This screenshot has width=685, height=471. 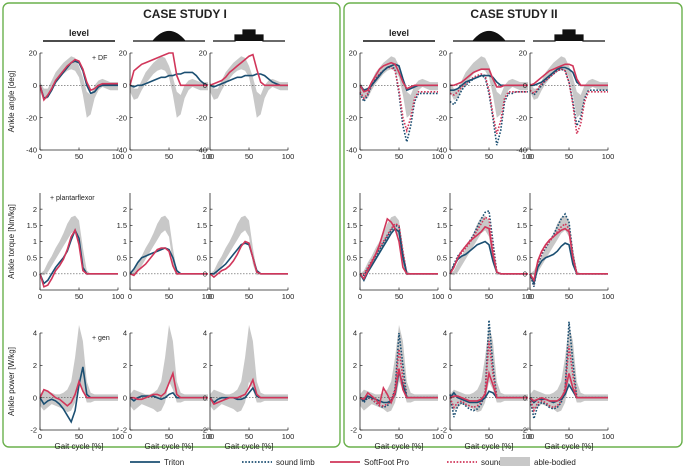 What do you see at coordinates (278, 462) in the screenshot?
I see `legend-item-sound-limb: sound limb` at bounding box center [278, 462].